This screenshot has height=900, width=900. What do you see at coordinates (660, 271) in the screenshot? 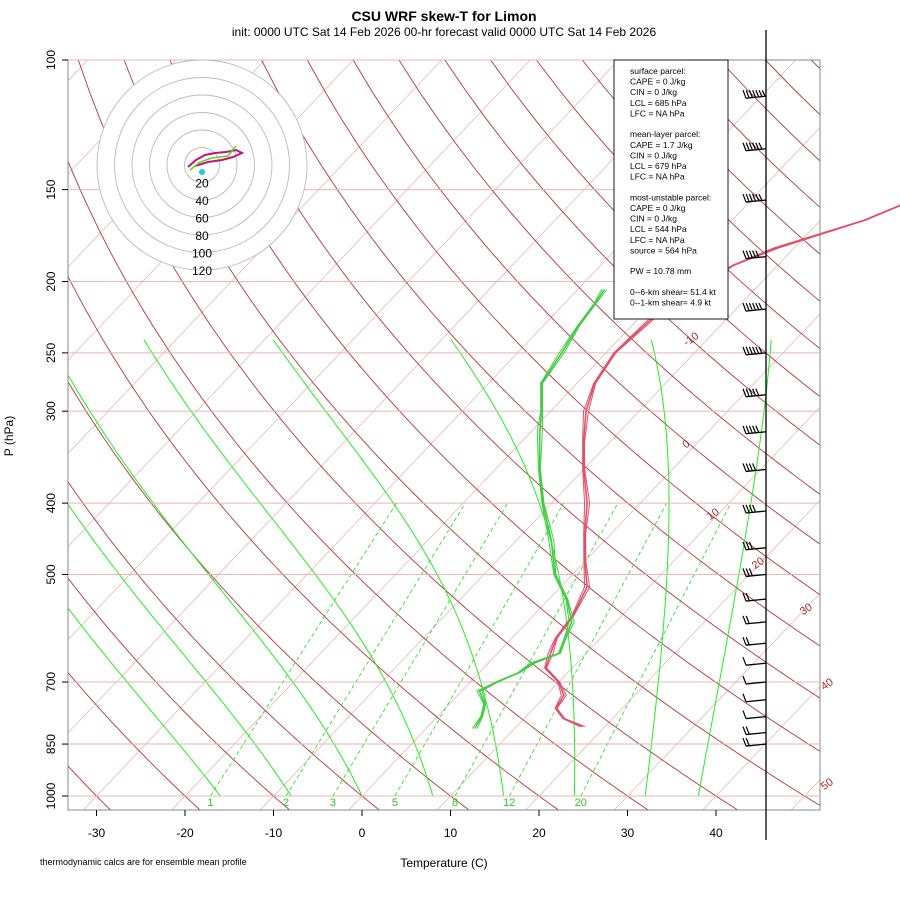
I see `stats-line: PW = 10.78 mm` at bounding box center [660, 271].